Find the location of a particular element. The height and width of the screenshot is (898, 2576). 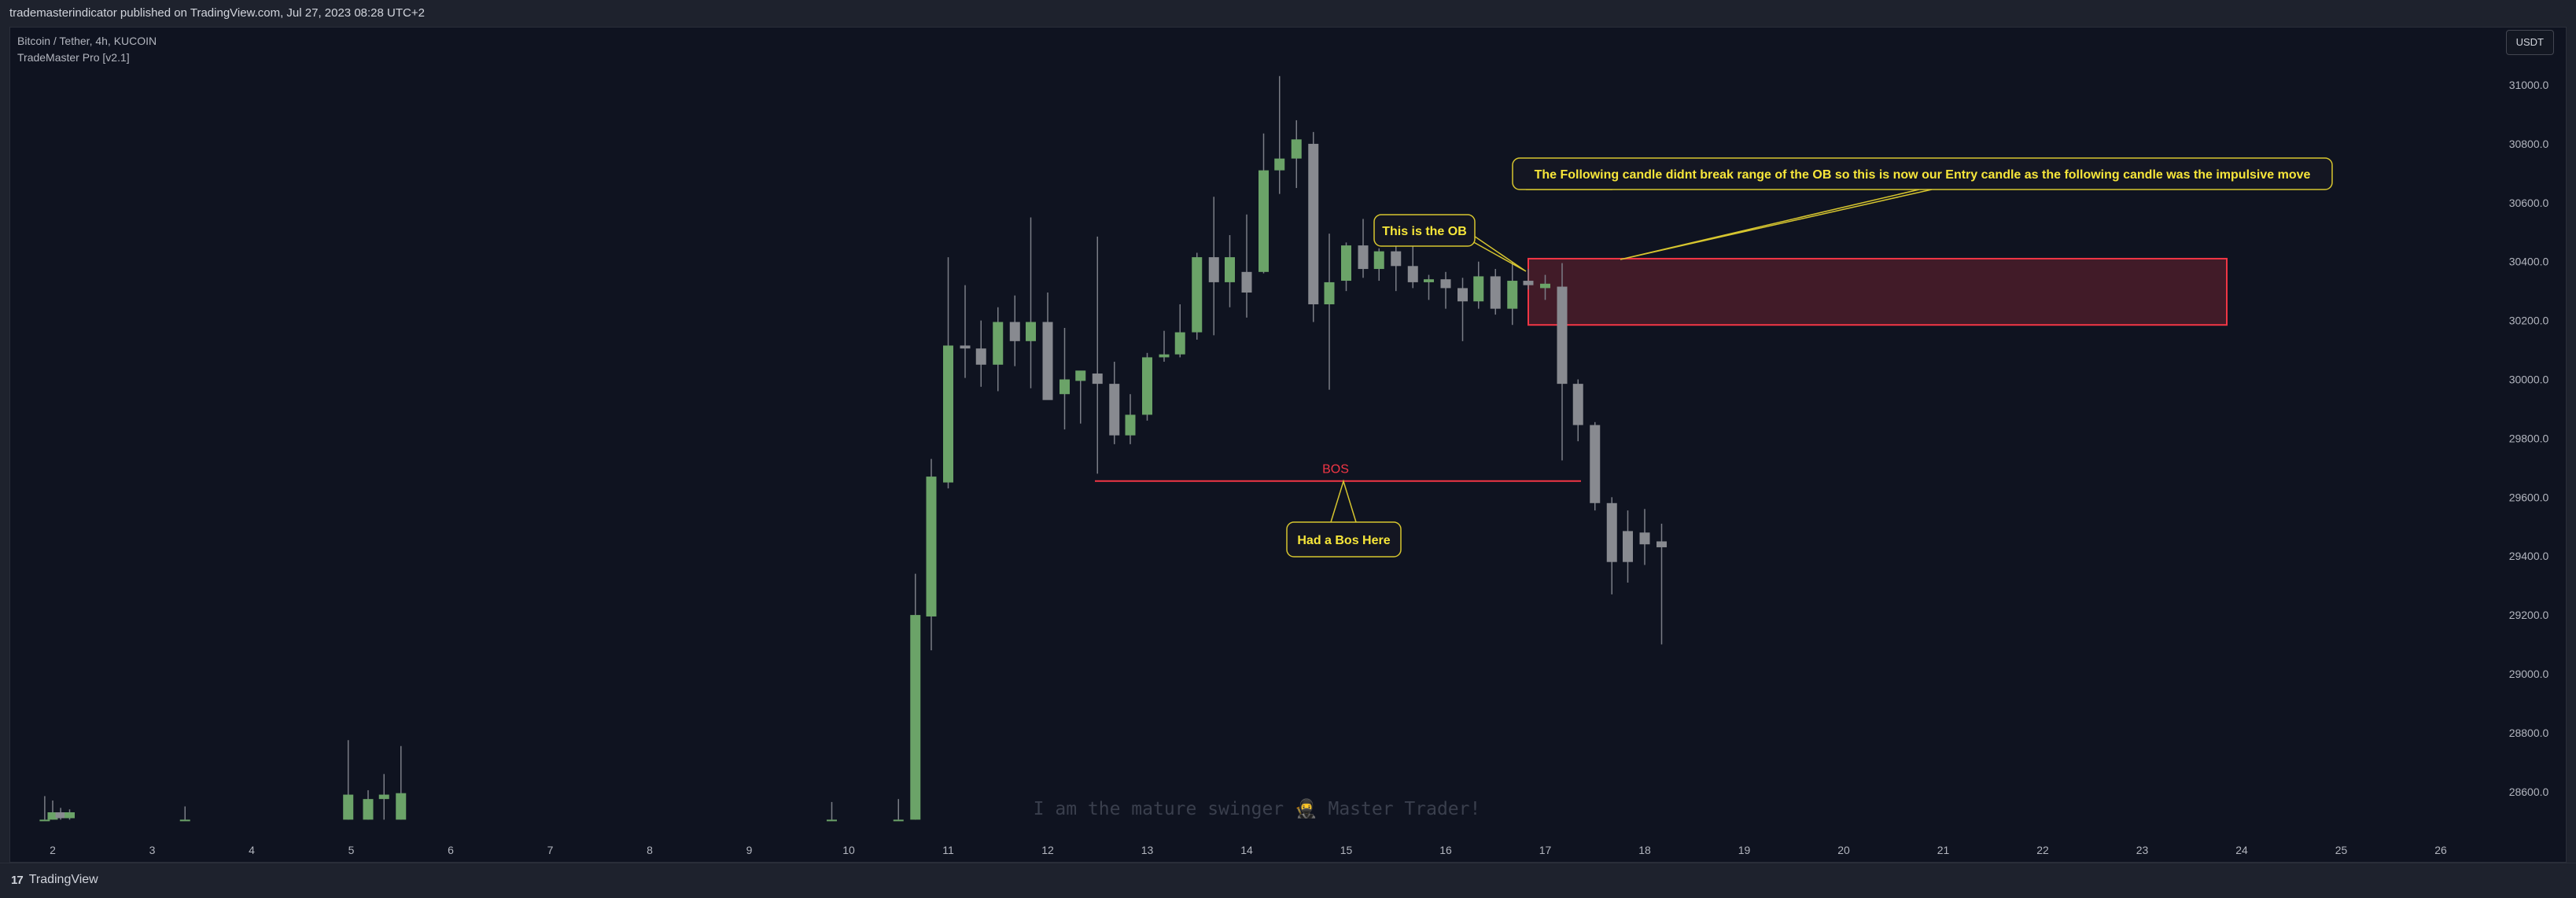

y-tick-label: 31000.0 is located at coordinates (2529, 85).